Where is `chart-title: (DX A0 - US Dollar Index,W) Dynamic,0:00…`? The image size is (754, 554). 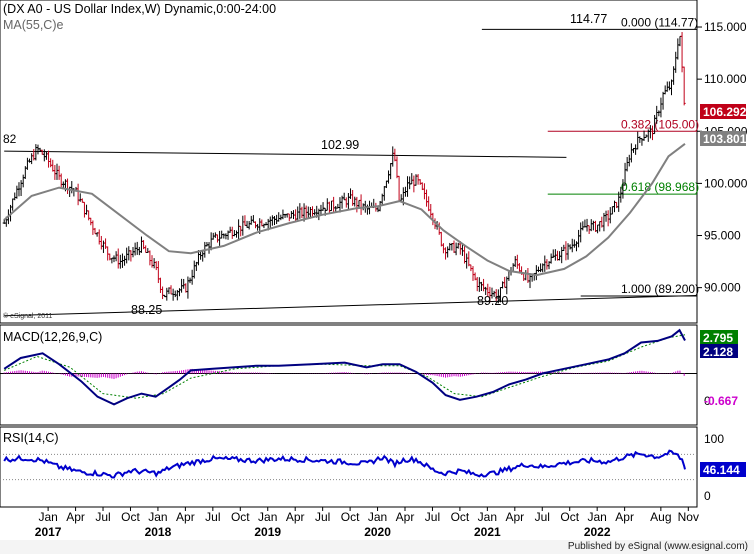 chart-title: (DX A0 - US Dollar Index,W) Dynamic,0:00… is located at coordinates (139, 9).